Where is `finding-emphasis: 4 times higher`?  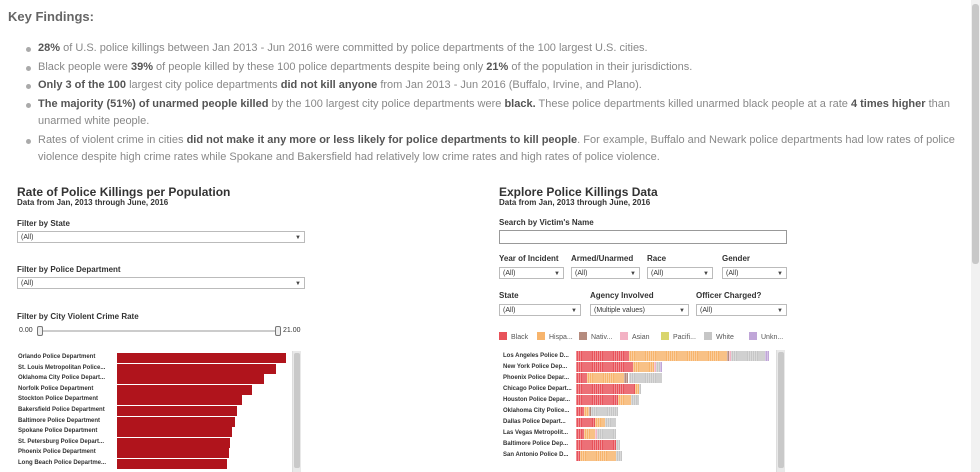 finding-emphasis: 4 times higher is located at coordinates (888, 103).